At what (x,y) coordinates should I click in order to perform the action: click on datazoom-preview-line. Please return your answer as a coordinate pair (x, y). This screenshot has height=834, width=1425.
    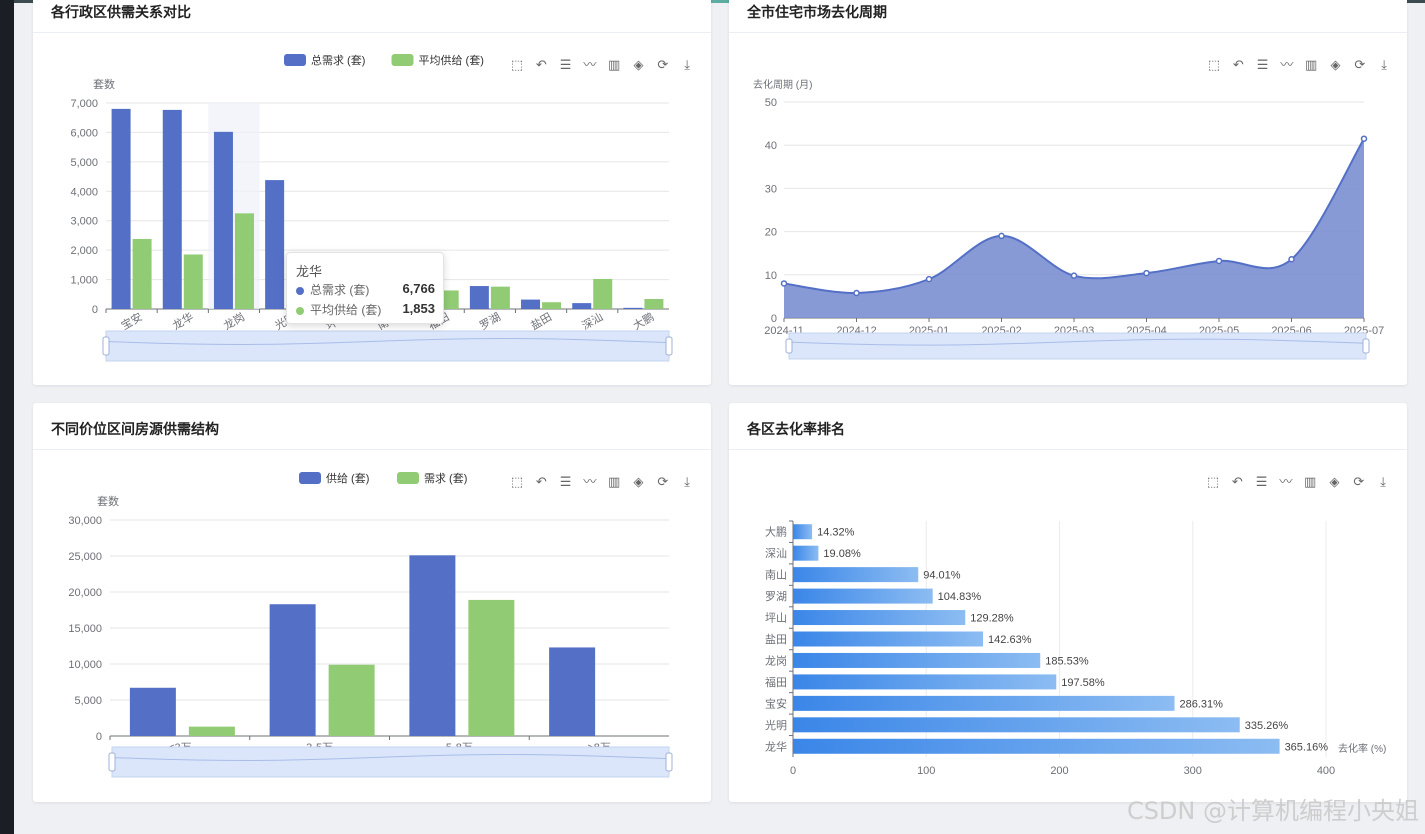
    Looking at the image, I should click on (1077, 342).